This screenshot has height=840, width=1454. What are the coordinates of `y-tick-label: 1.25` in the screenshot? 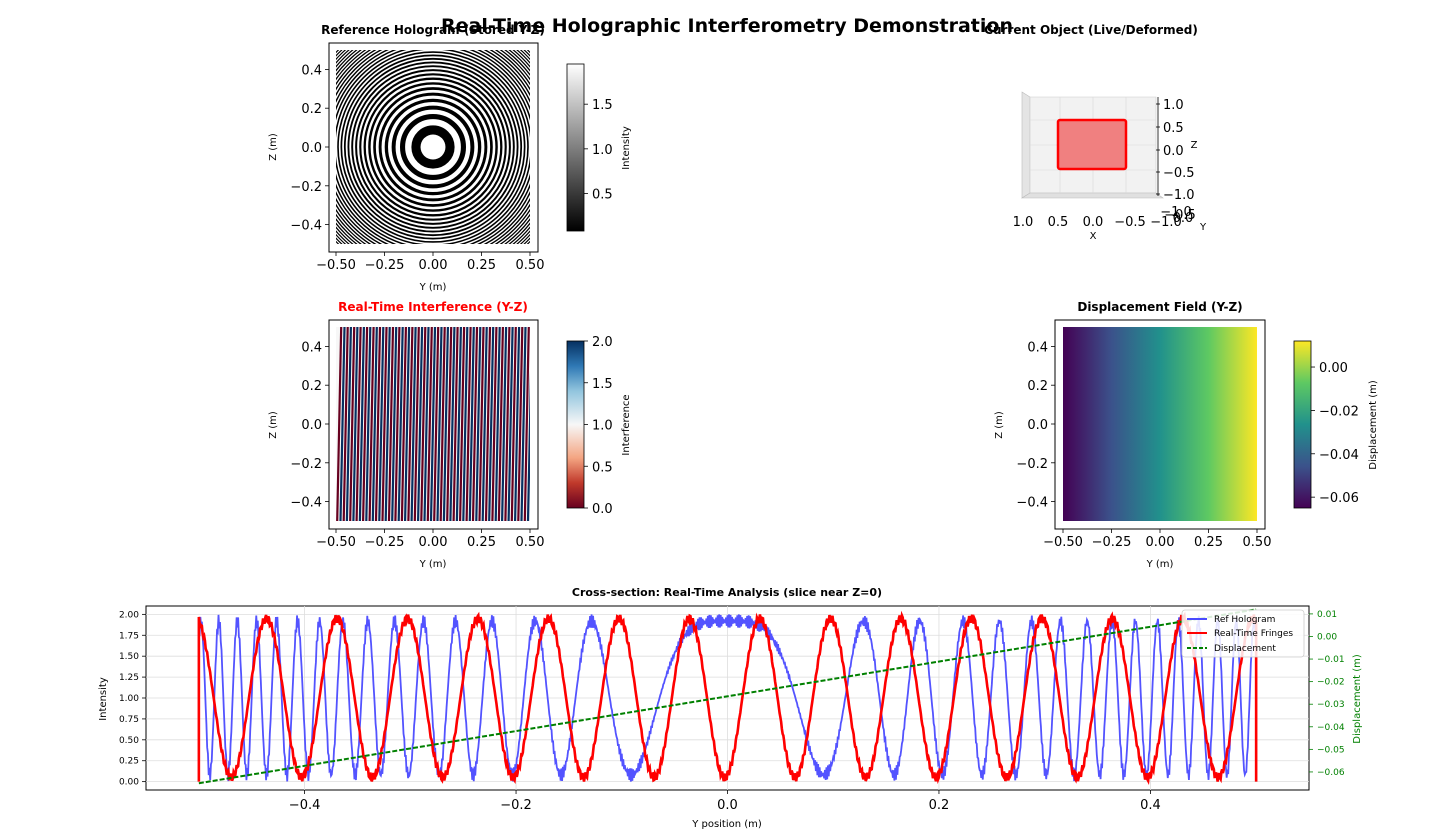 It's located at (129, 678).